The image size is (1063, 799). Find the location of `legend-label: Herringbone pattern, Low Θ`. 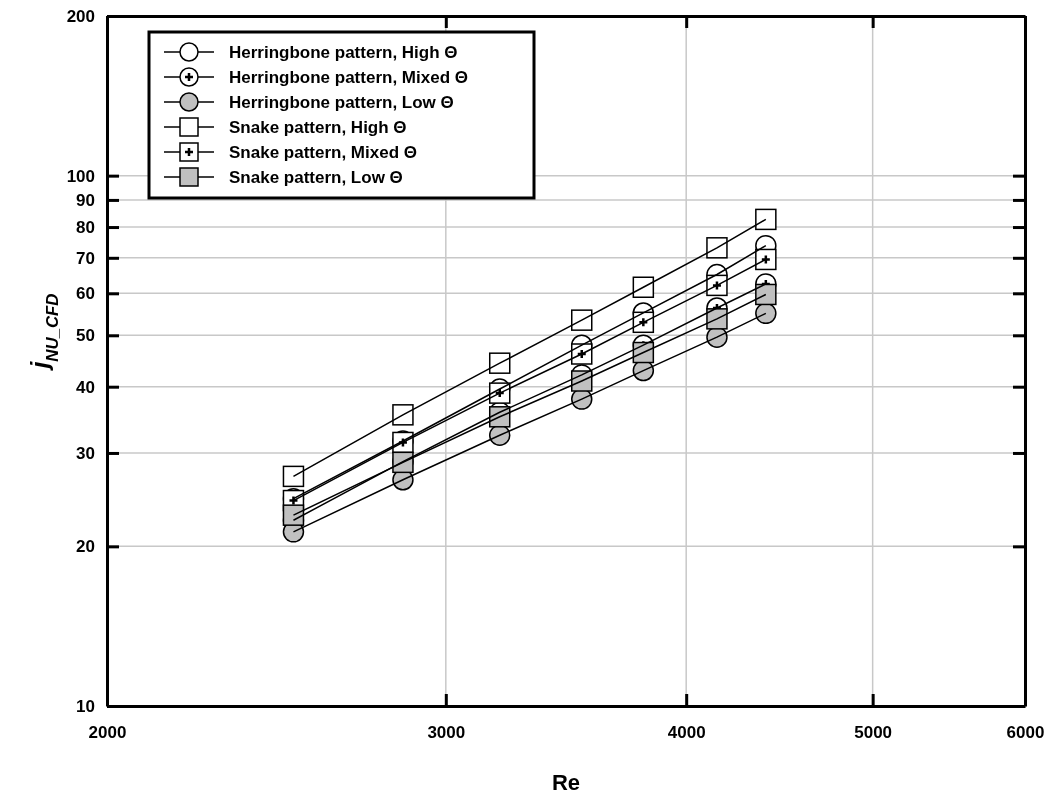

legend-label: Herringbone pattern, Low Θ is located at coordinates (341, 102).